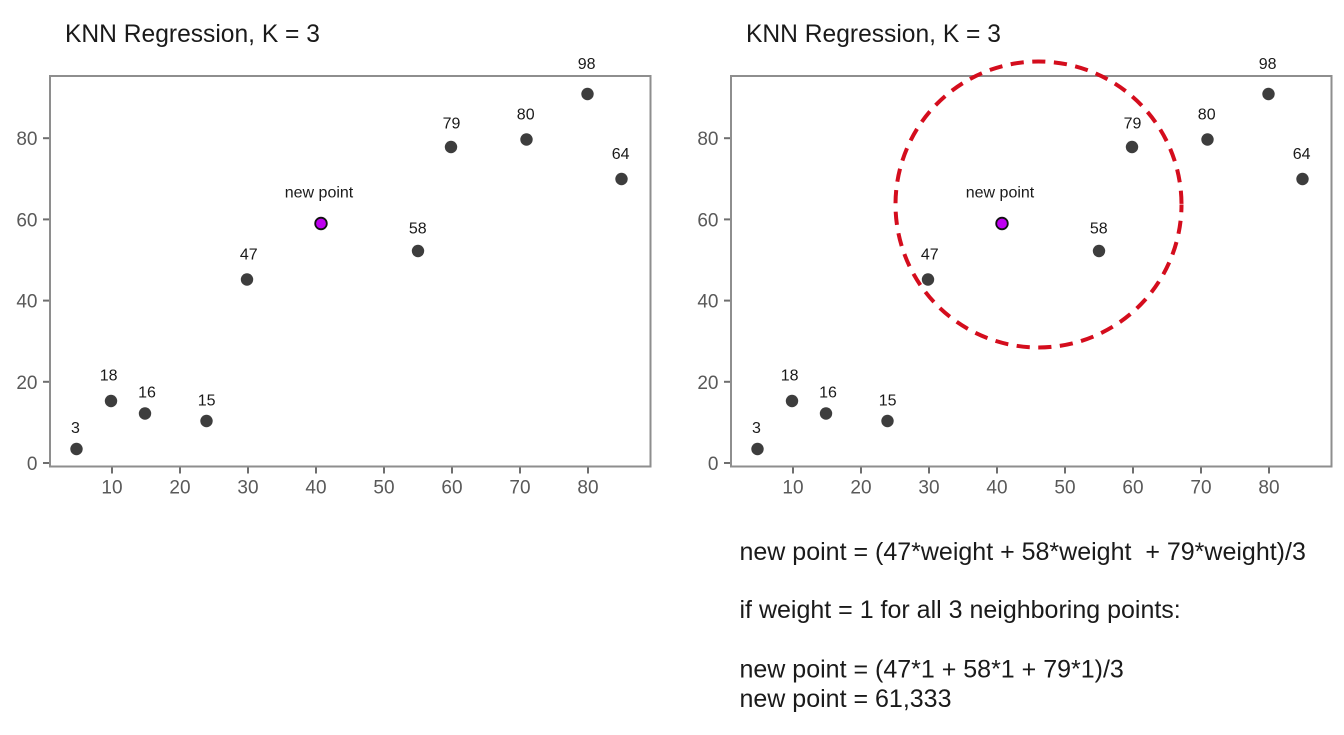 This screenshot has width=1344, height=735. Describe the element at coordinates (932, 670) in the screenshot. I see `svg-text:new point = (47*1 + 58*1 + 79*: new point = (47*1 + 58*1 + 79*1)/3` at that location.